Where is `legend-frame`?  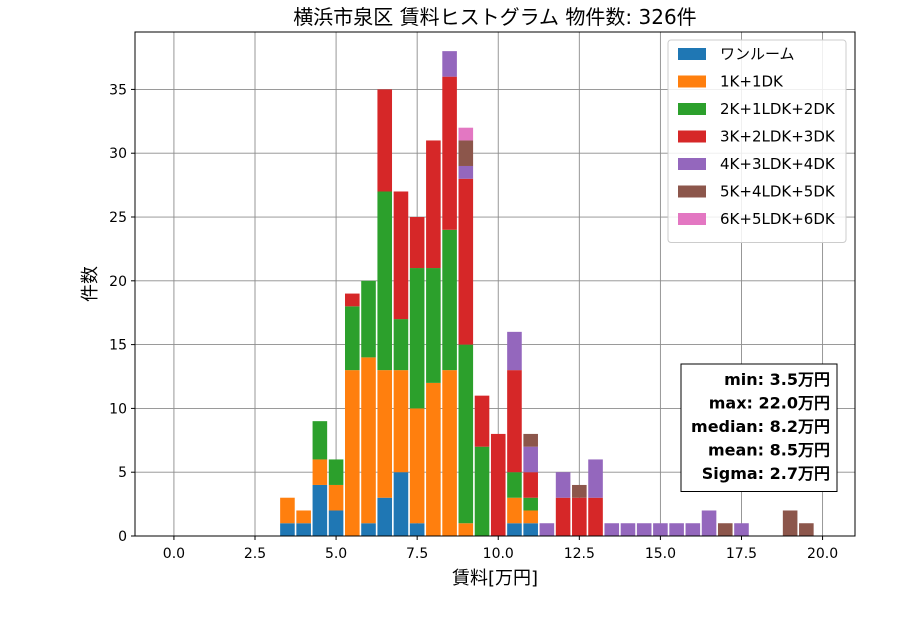
legend-frame is located at coordinates (757, 141).